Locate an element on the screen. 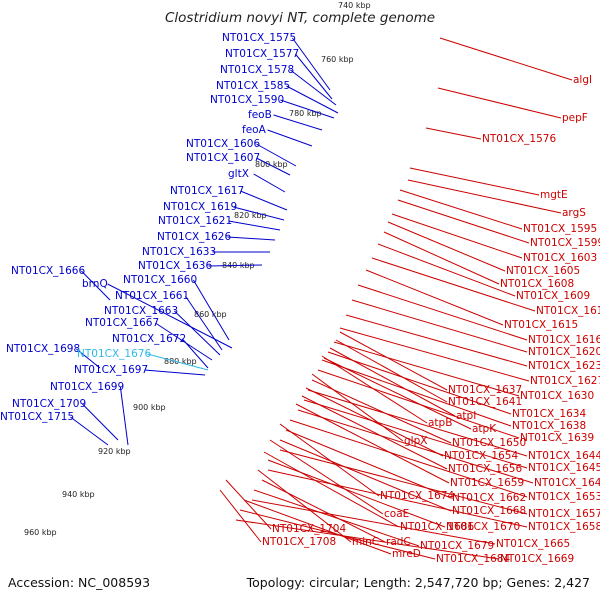 Image resolution: width=600 pixels, height=604 pixels. gene-label-left: feoB is located at coordinates (260, 115).